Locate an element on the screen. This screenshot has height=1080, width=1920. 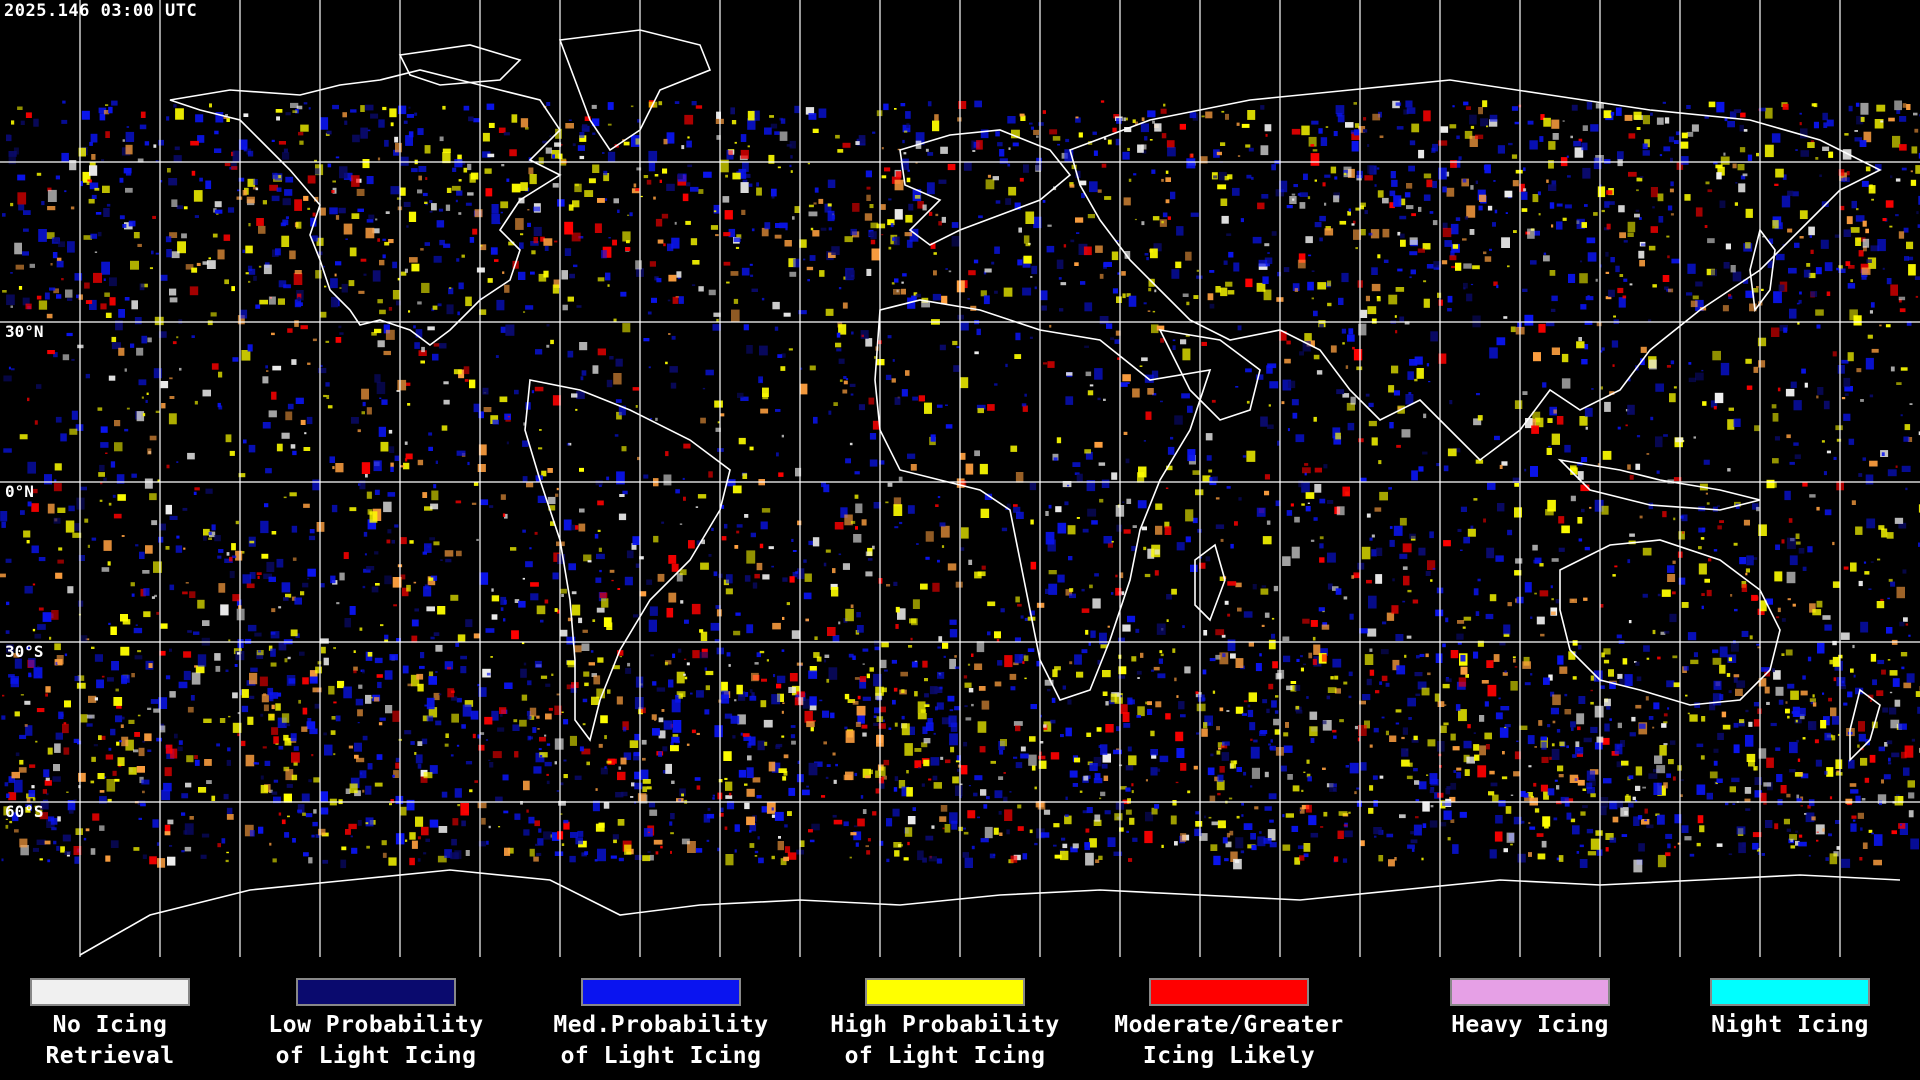
legend-item-no-icing: No Icing Retrieval is located at coordinates (120, 1025).